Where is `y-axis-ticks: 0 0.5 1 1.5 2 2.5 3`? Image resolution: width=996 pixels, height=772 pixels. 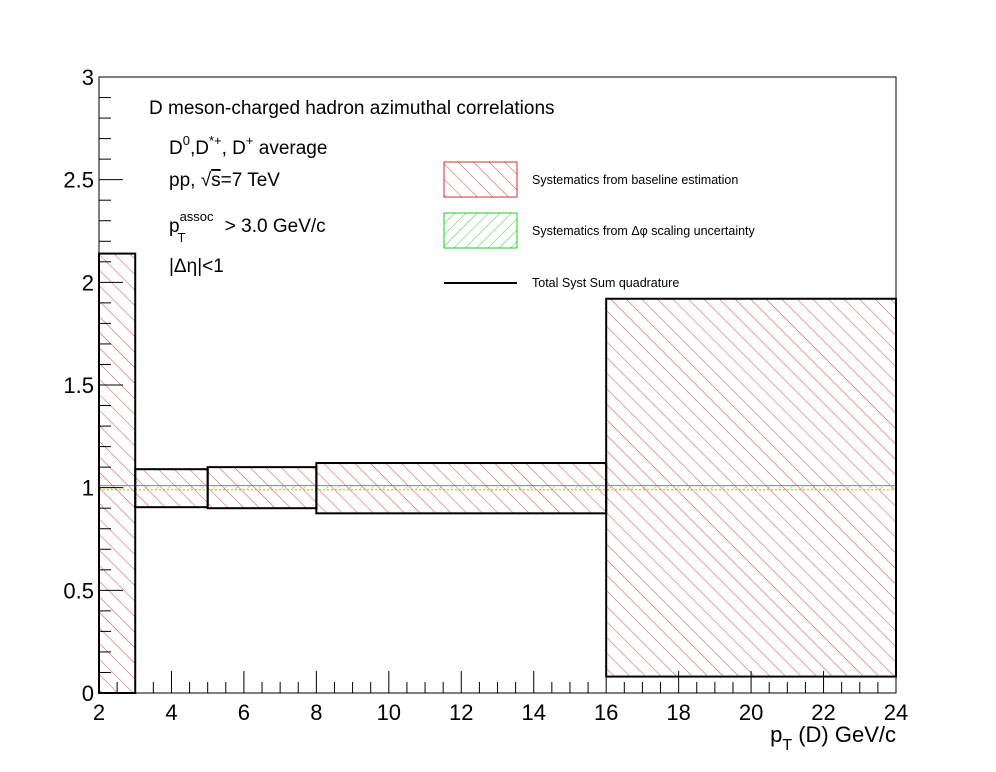 y-axis-ticks: 0 0.5 1 1.5 2 2.5 3 is located at coordinates (93, 385).